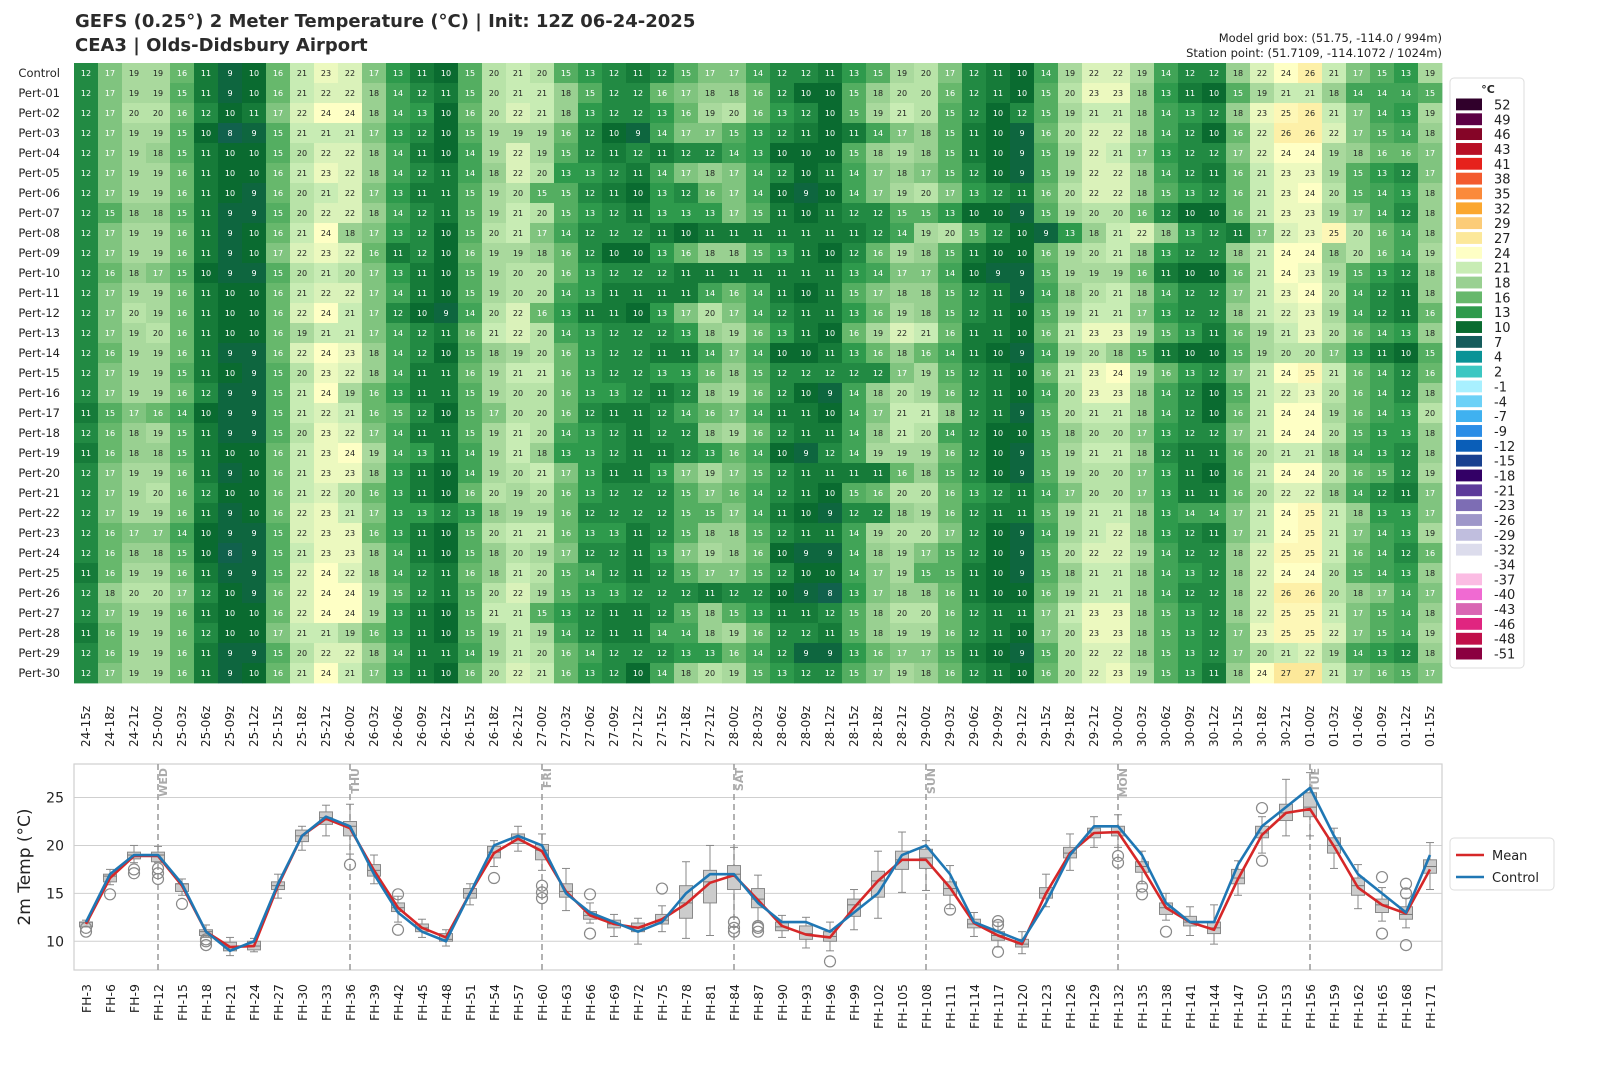  Describe the element at coordinates (206, 1002) in the screenshot. I see `x-tick-label: FH-18` at that location.